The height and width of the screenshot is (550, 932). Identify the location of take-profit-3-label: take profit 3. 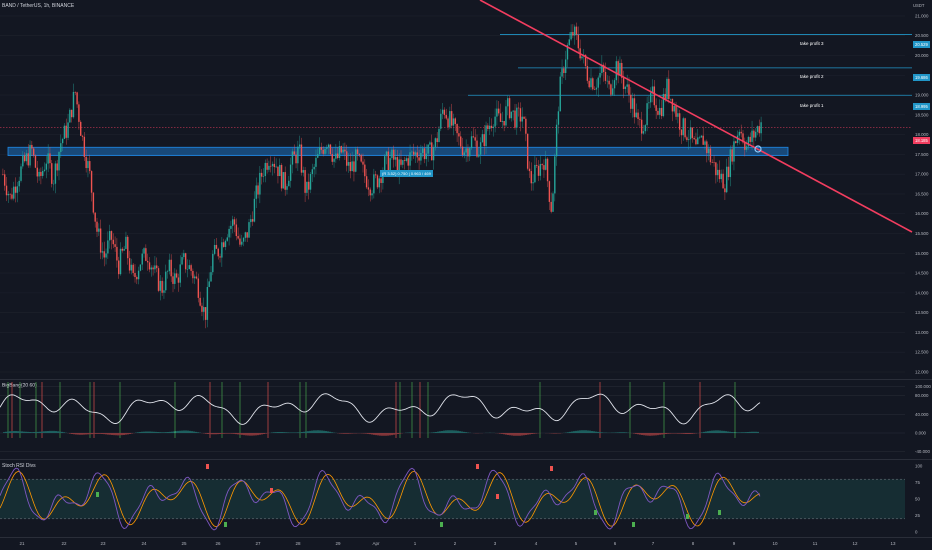
(812, 43).